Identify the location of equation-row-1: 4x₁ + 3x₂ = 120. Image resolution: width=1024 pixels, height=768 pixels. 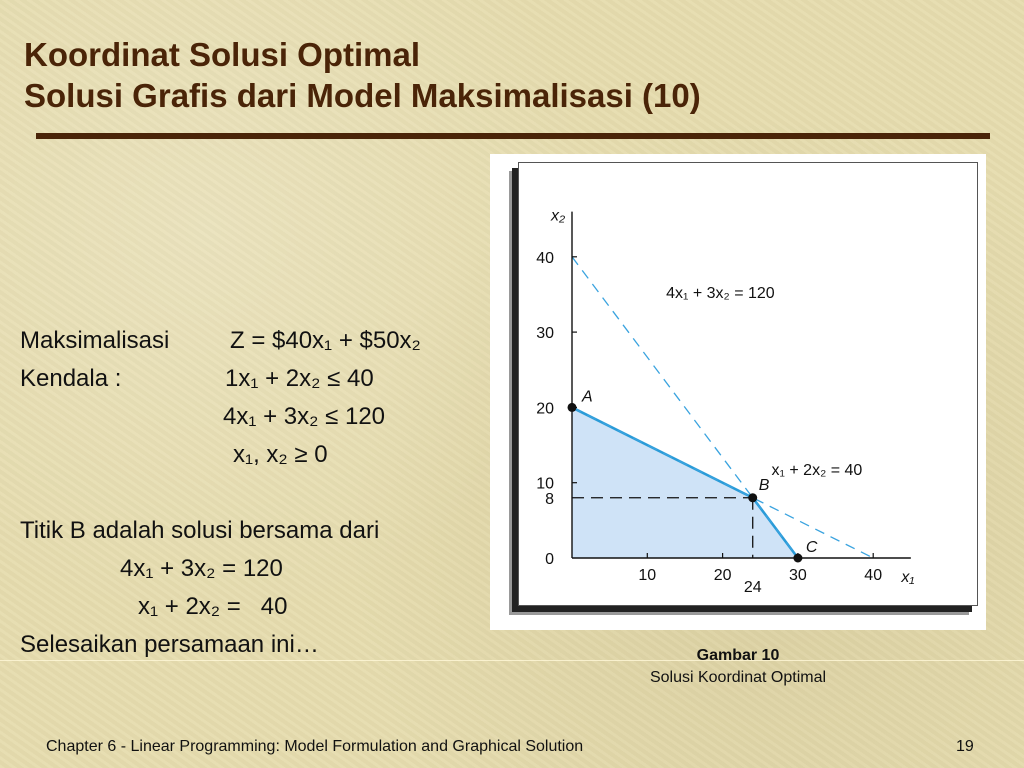
(255, 569).